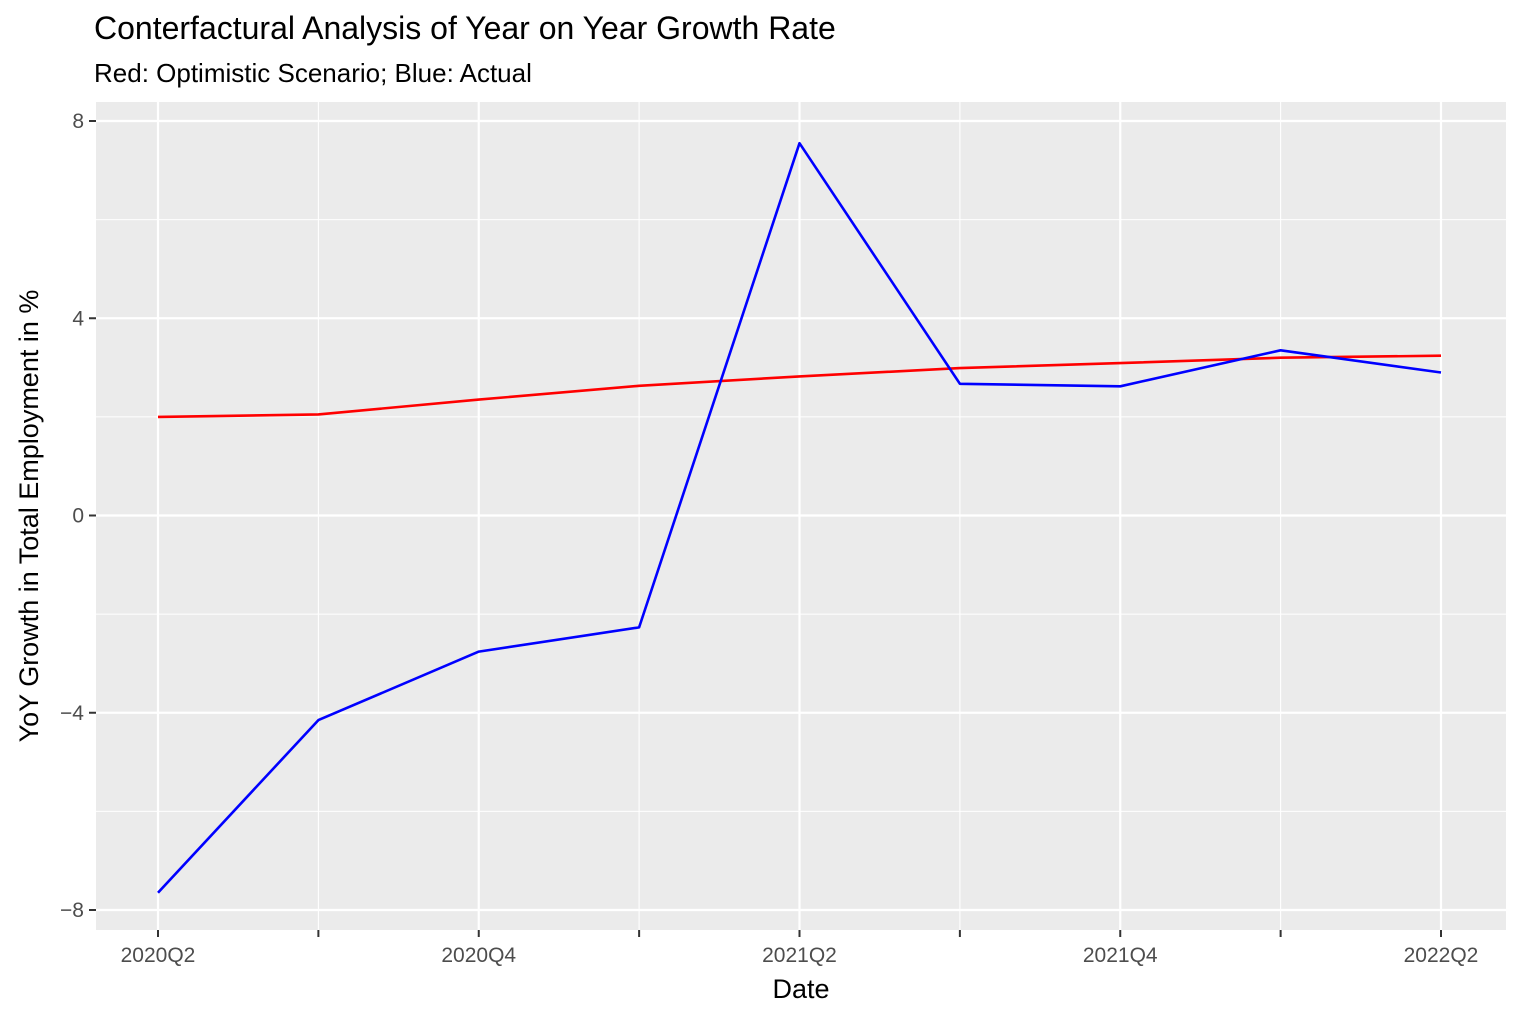 The width and height of the screenshot is (1520, 1020). What do you see at coordinates (799, 955) in the screenshot?
I see `x-tick-label: 2021Q2` at bounding box center [799, 955].